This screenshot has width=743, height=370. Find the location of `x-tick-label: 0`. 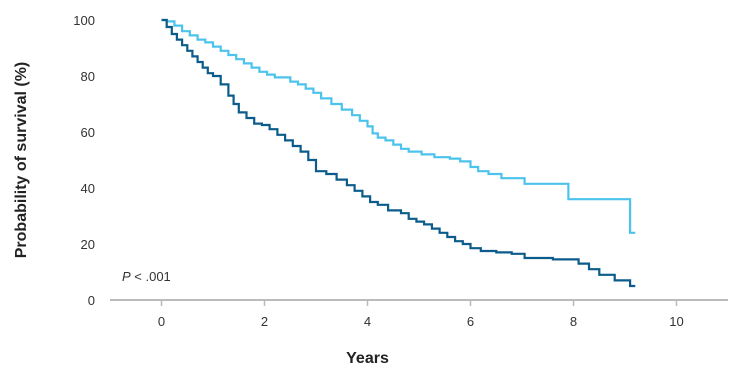

x-tick-label: 0 is located at coordinates (161, 321).